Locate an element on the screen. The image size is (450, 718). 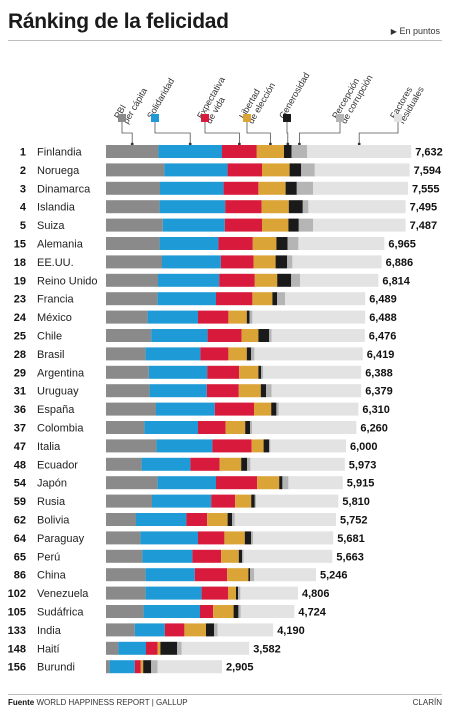
source-label: Fuente is located at coordinates (21, 702).